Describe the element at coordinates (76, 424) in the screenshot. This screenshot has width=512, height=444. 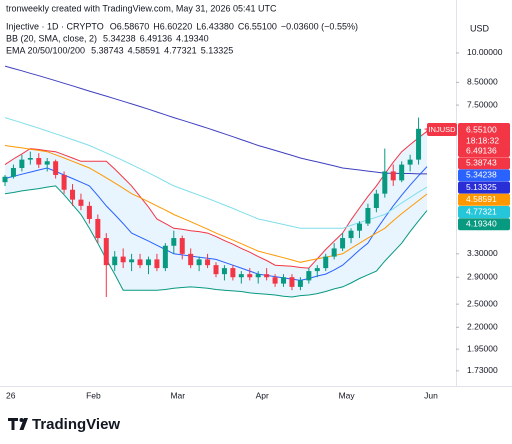
I see `brand: TradingView` at that location.